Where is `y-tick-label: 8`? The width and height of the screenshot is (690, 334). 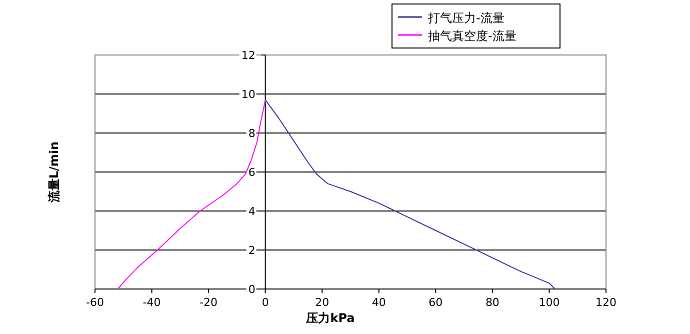 y-tick-label: 8 is located at coordinates (252, 133).